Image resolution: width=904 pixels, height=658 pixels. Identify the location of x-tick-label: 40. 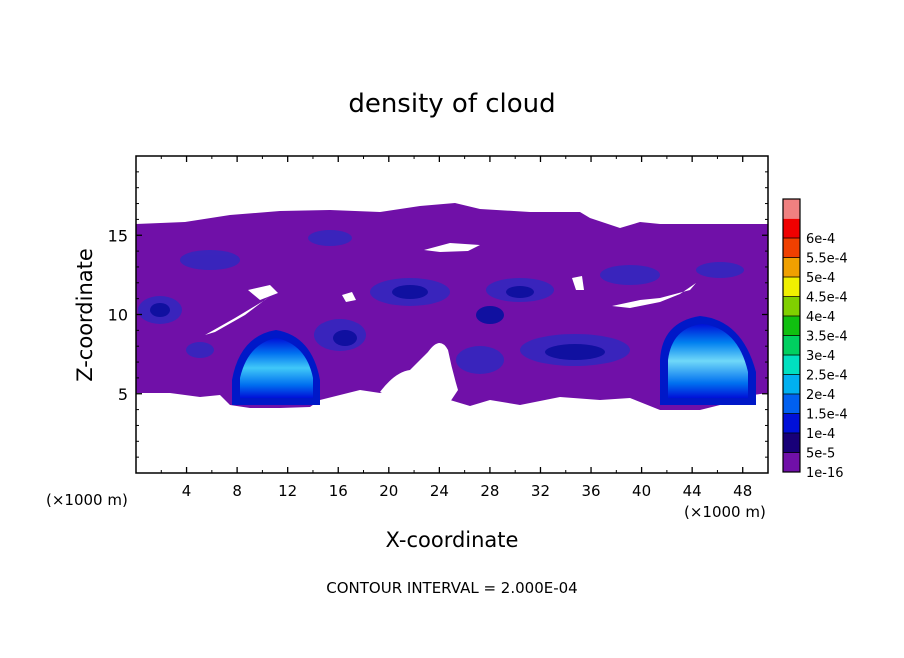
(641, 491).